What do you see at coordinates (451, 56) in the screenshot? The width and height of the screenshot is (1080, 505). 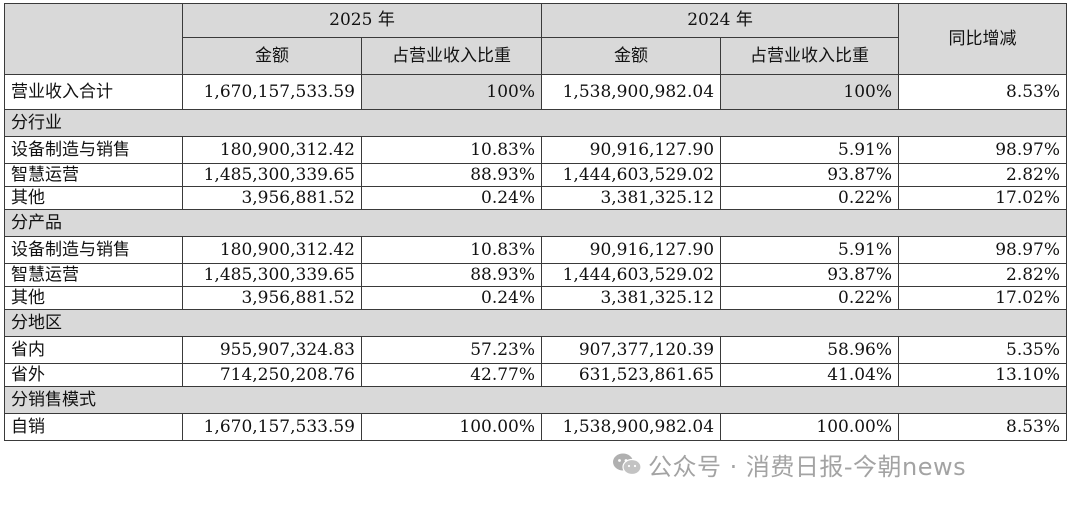 I see `header-share-2025: 占营业收入比重` at bounding box center [451, 56].